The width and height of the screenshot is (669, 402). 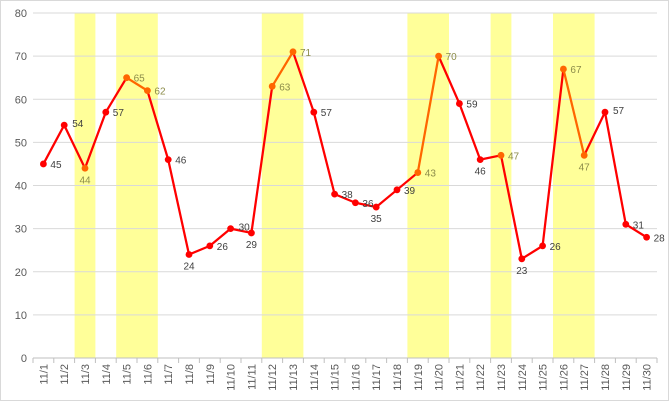 What do you see at coordinates (472, 105) in the screenshot?
I see `data-label: 59` at bounding box center [472, 105].